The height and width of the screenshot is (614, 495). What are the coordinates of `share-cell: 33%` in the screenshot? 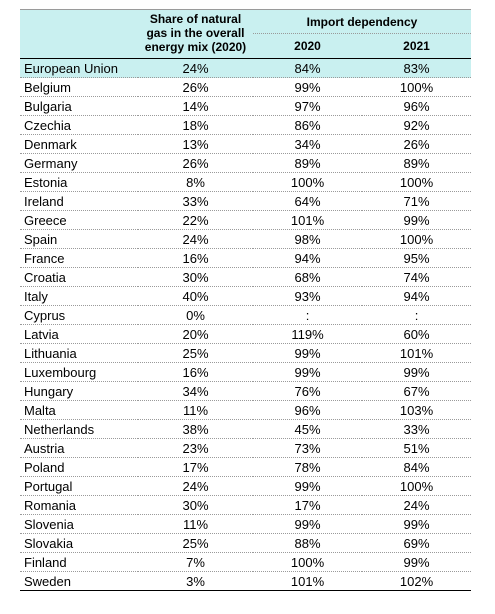 It's located at (195, 201).